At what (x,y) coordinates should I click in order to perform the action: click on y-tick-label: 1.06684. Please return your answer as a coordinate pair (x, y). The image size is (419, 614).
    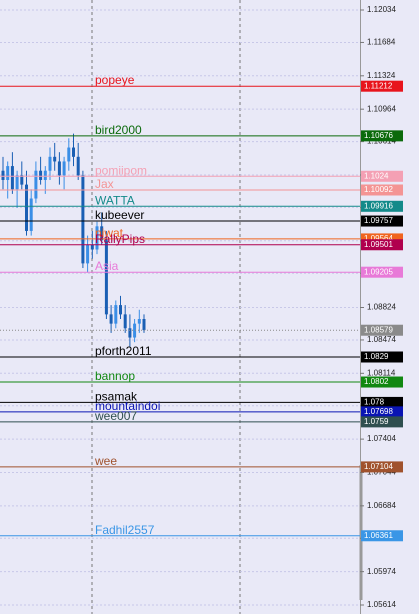
    Looking at the image, I should click on (381, 505).